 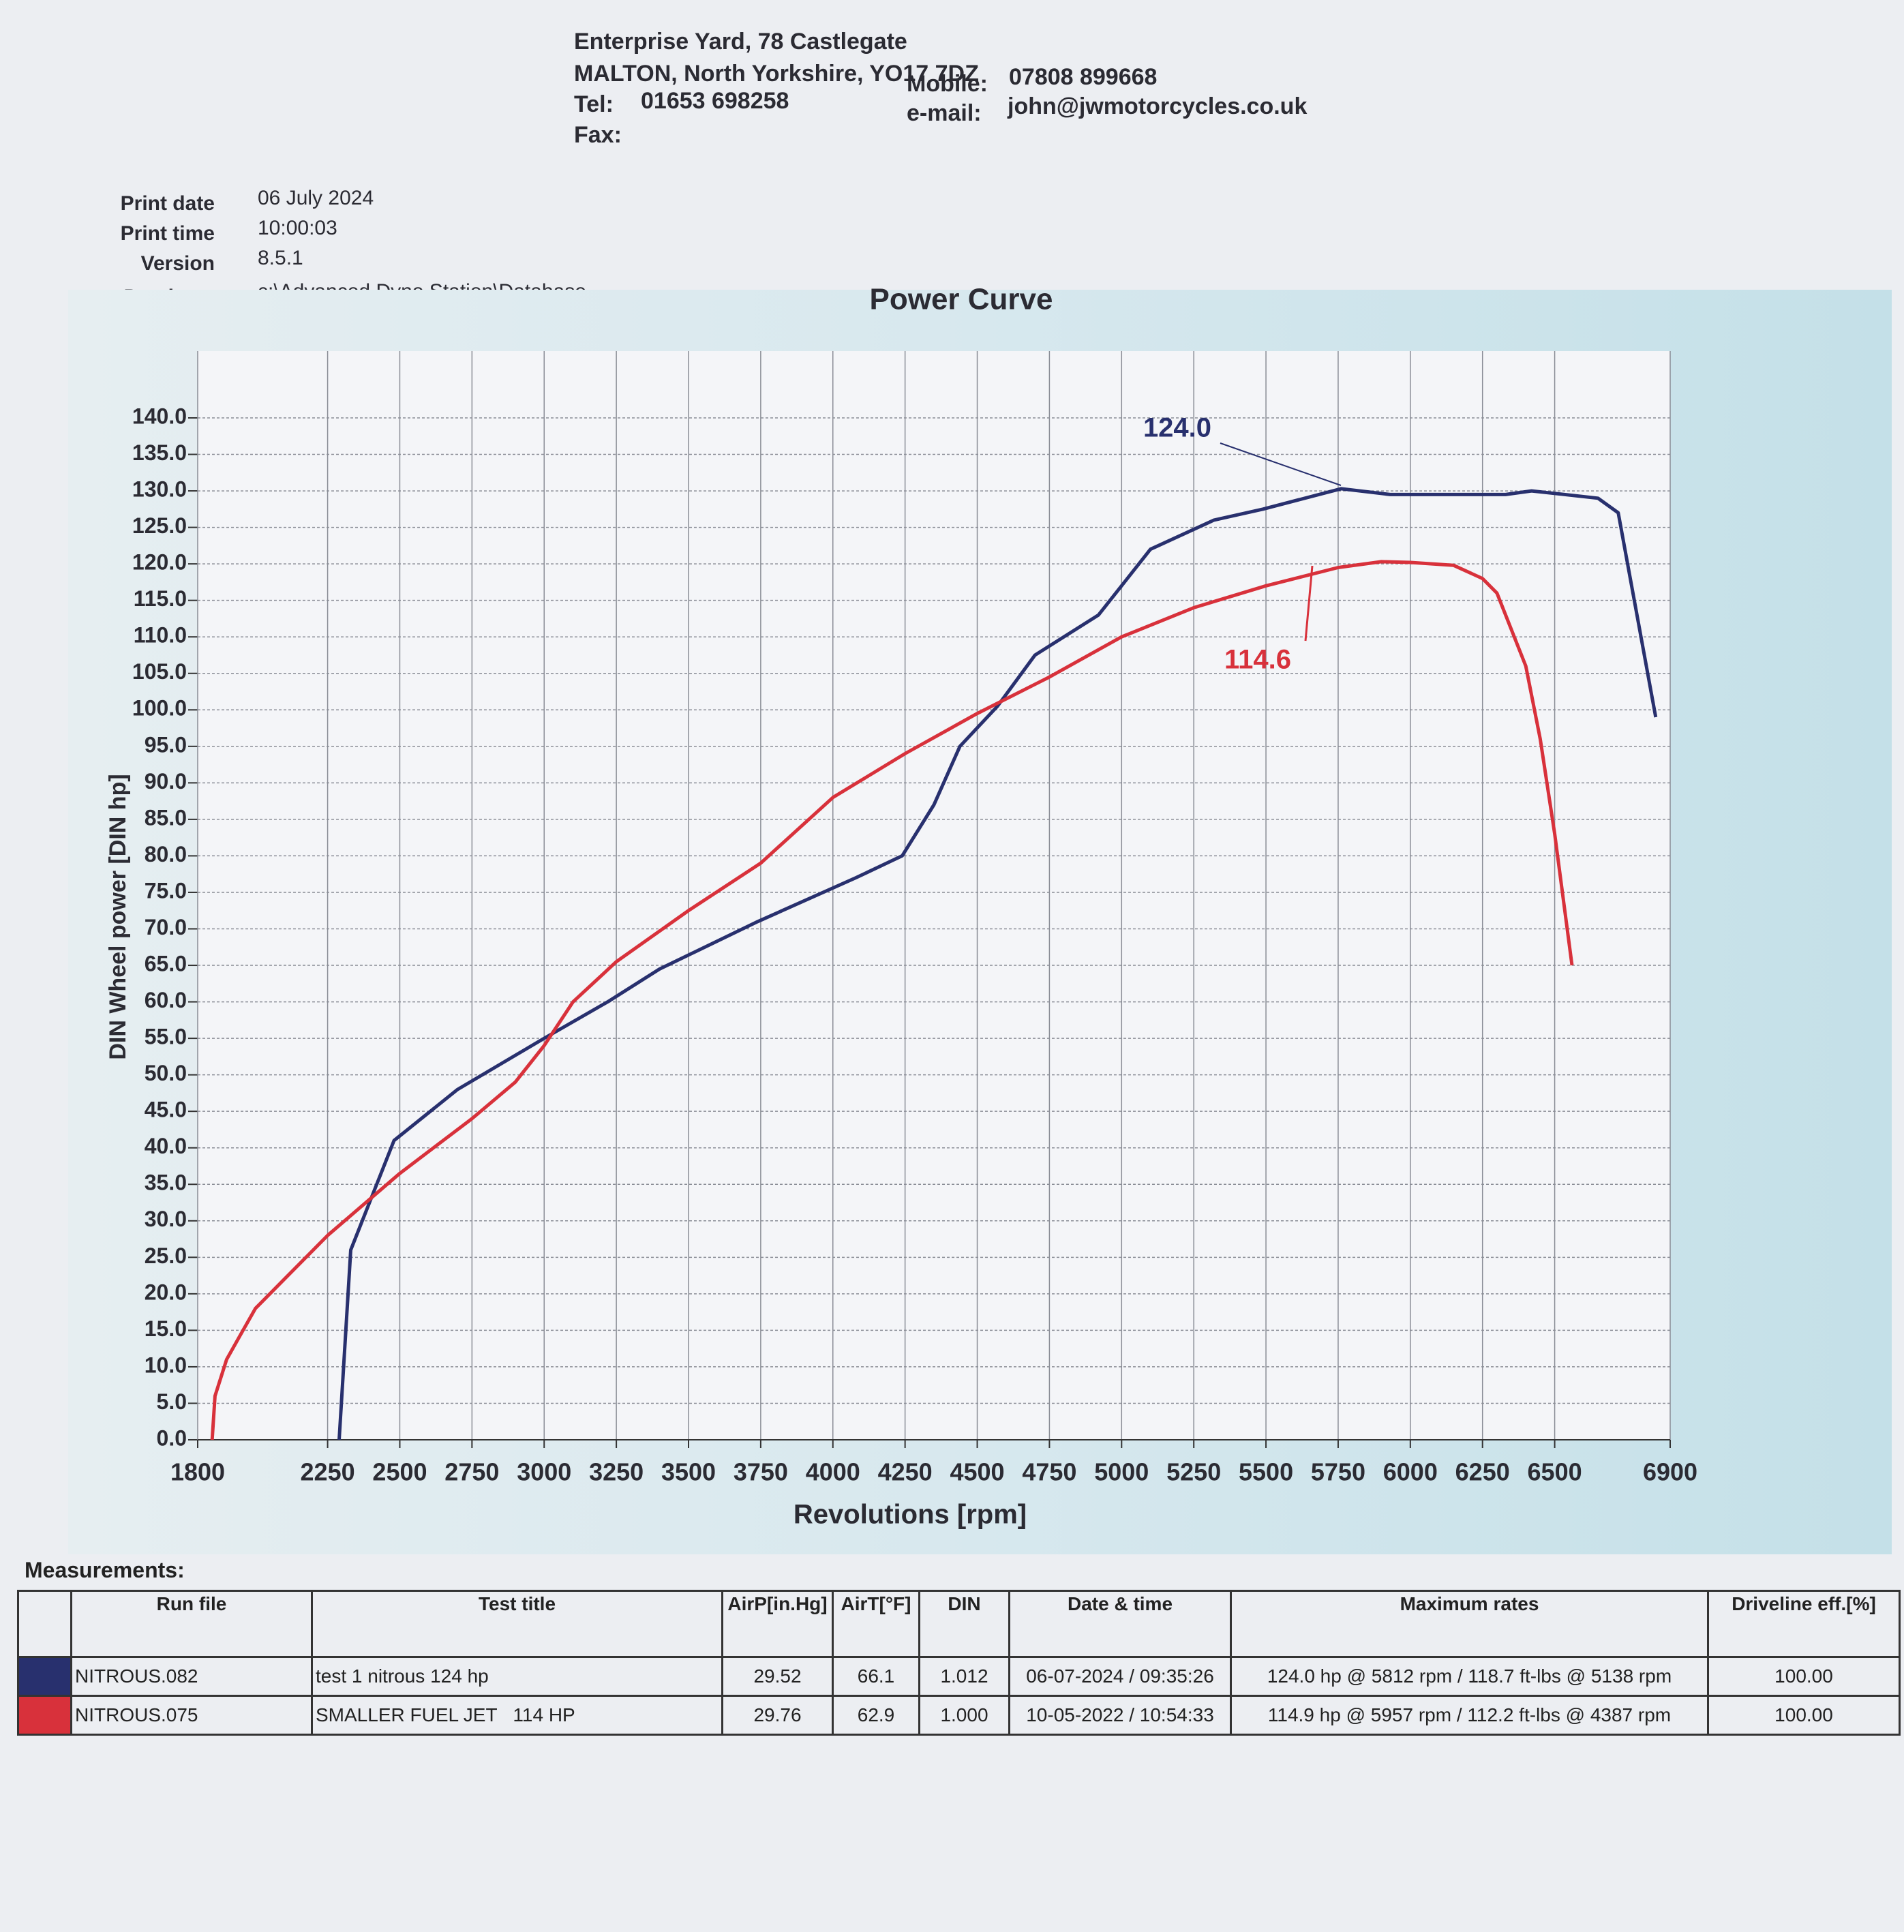 What do you see at coordinates (777, 1715) in the screenshot?
I see `table-cell: 29.76` at bounding box center [777, 1715].